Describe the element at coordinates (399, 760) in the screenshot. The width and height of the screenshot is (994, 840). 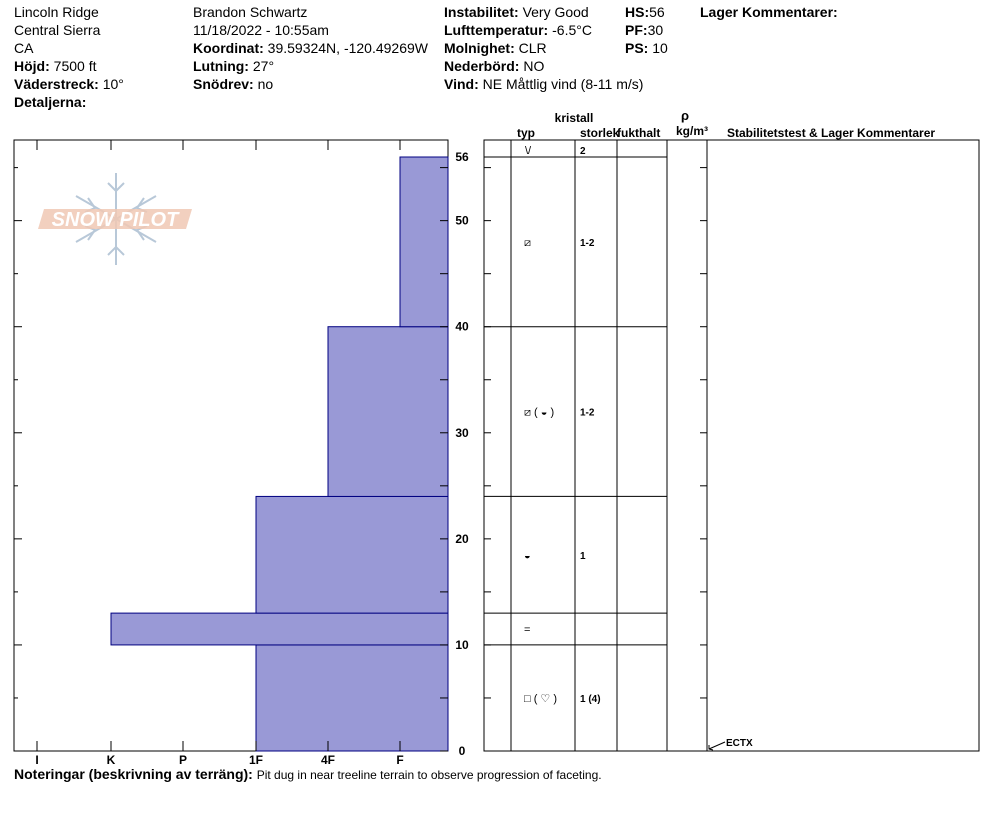
I see `x-tick-label-5: F` at that location.